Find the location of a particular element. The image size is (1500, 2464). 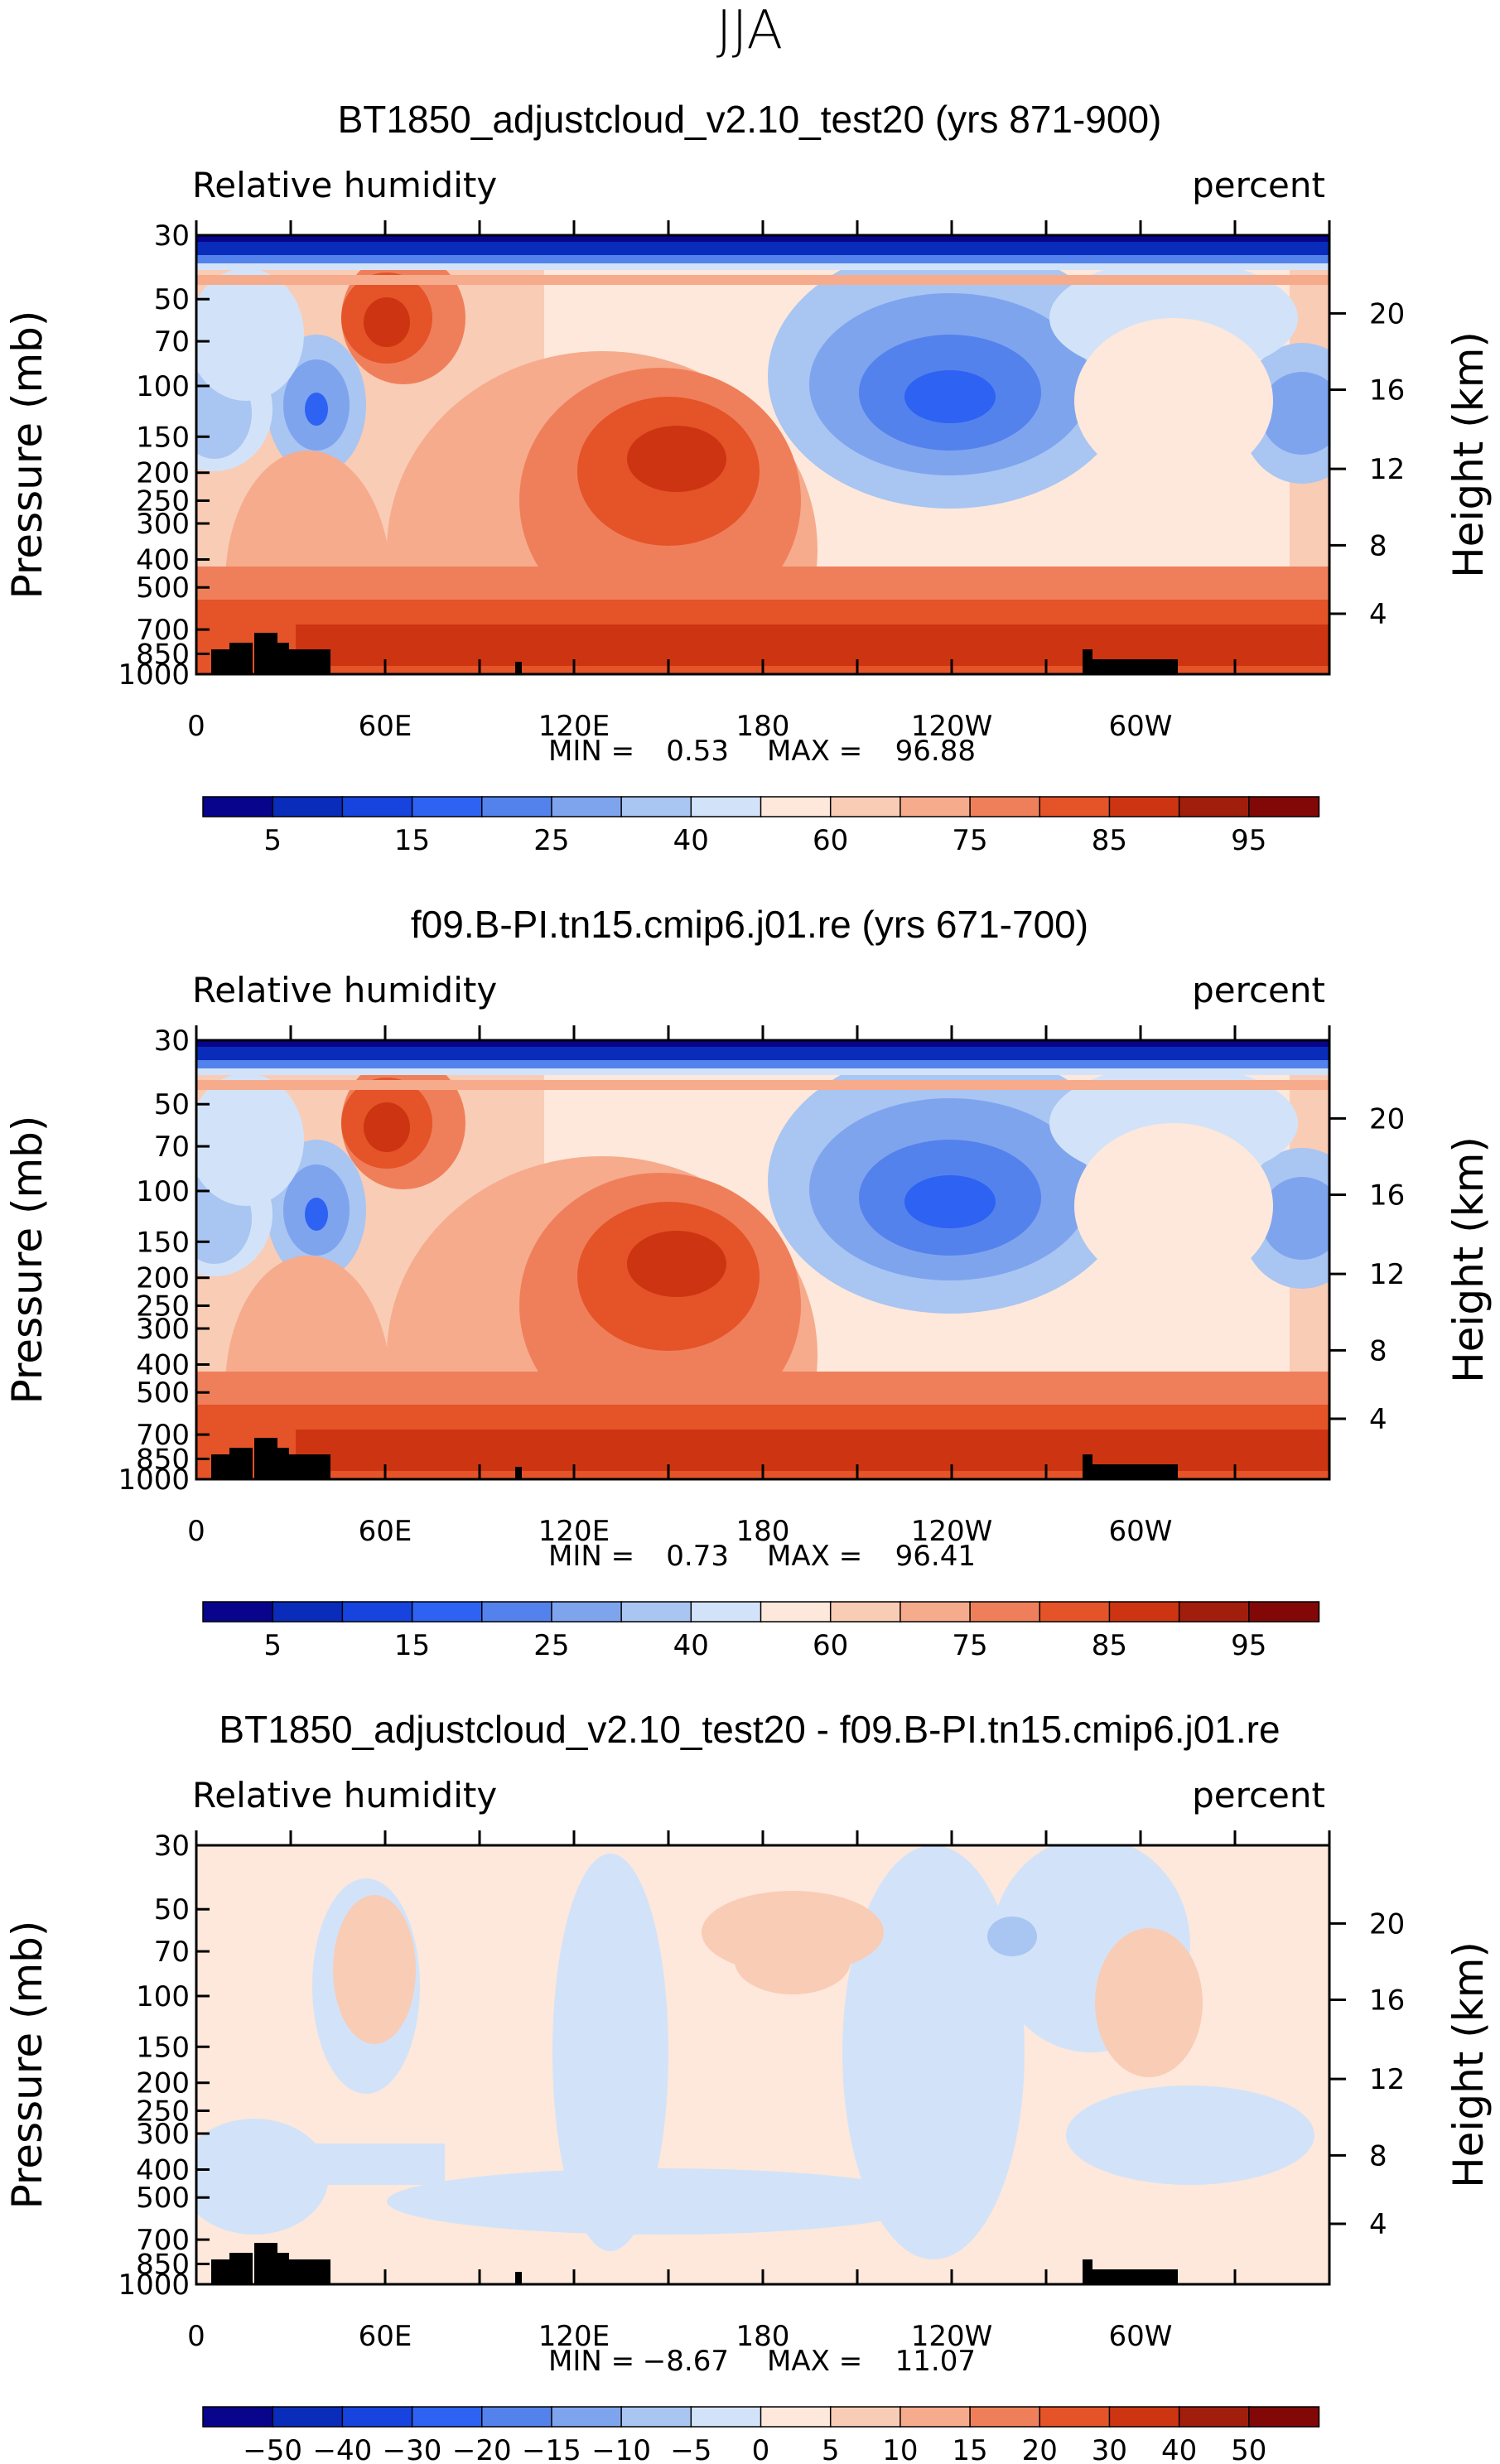

y-tick-label: 500 is located at coordinates (163, 2198).